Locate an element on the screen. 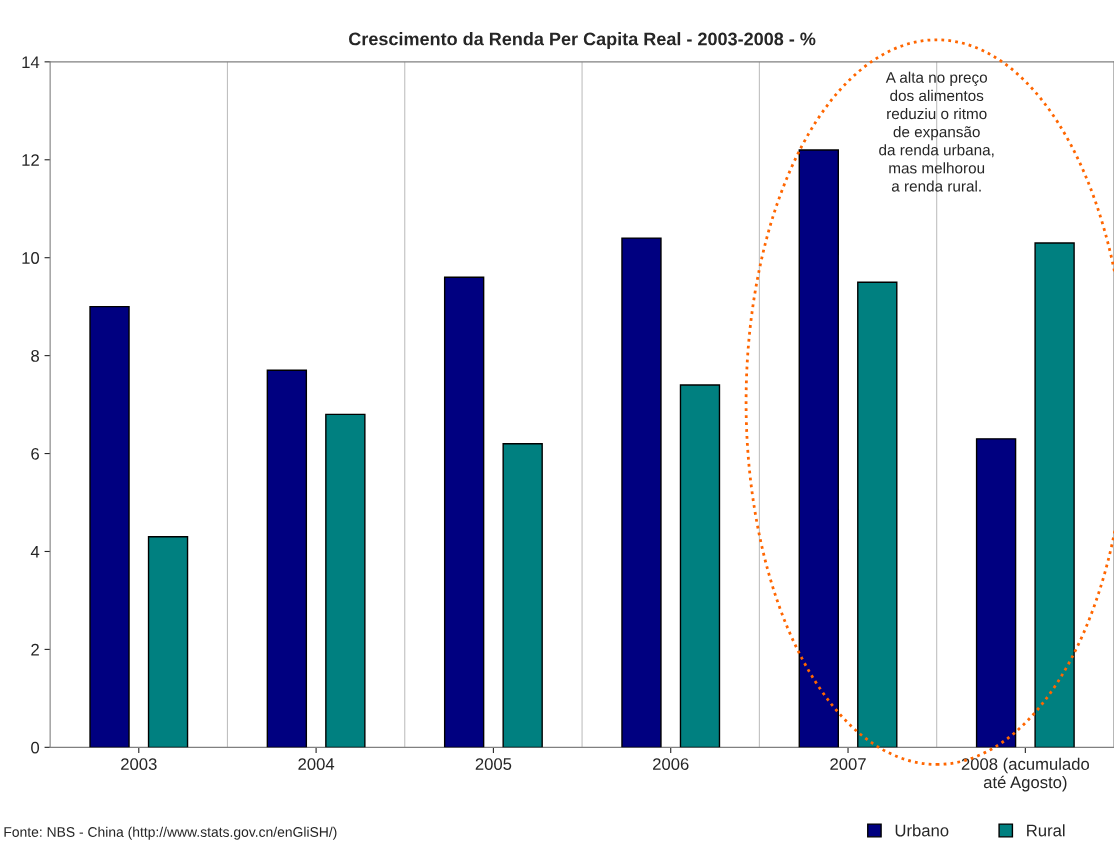 The height and width of the screenshot is (859, 1114). legend-label: Rural is located at coordinates (1046, 830).